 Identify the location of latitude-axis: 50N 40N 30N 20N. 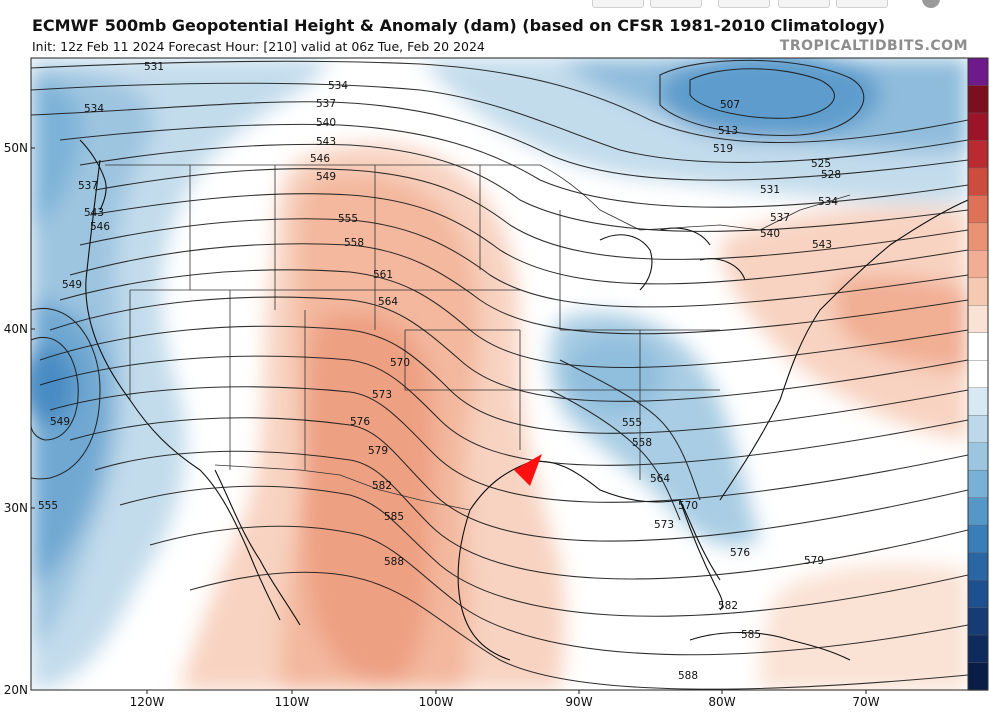
(16, 419).